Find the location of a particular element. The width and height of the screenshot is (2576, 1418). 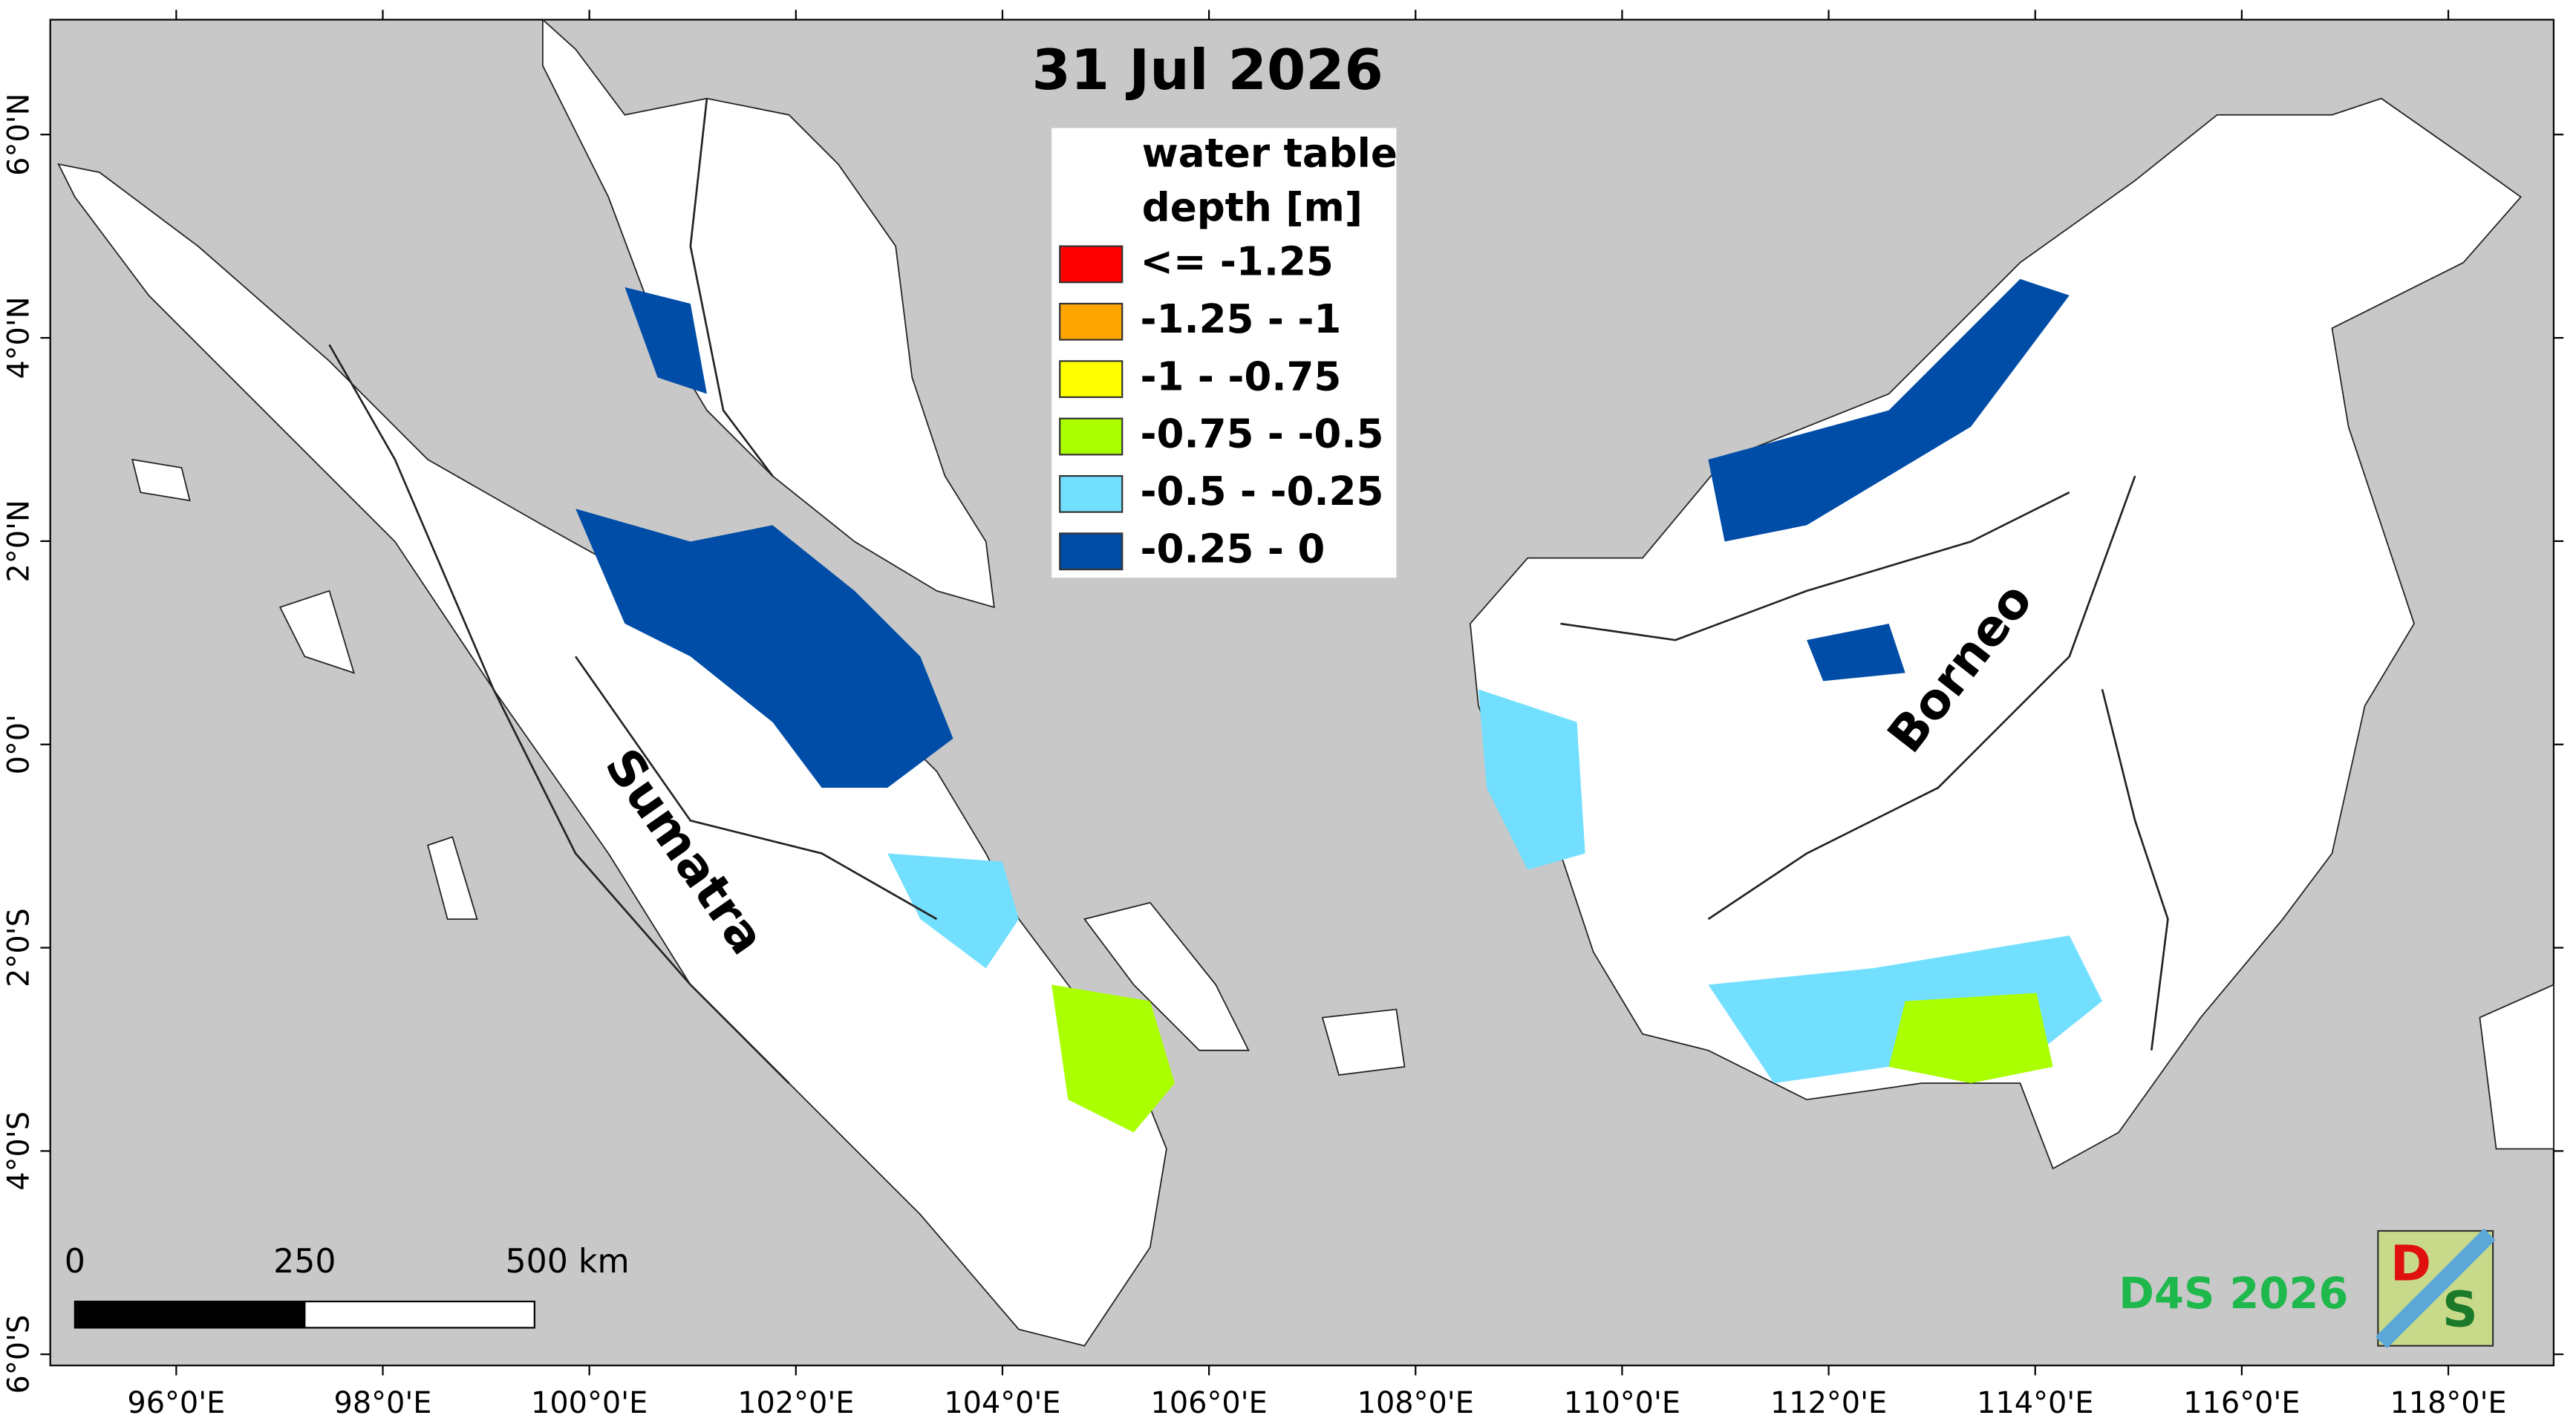

y-tick-label: 2°0'N is located at coordinates (18, 541).